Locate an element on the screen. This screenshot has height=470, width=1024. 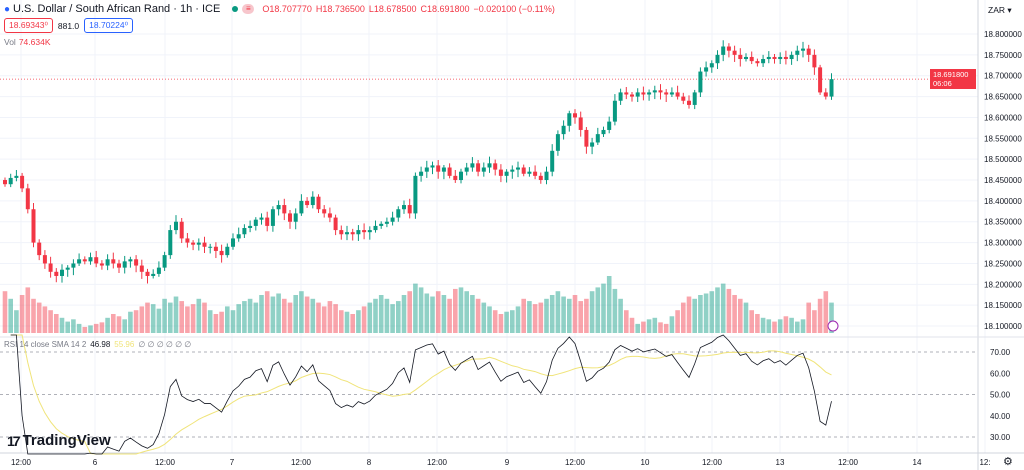
currency-selector: ZAR ▾ is located at coordinates (1000, 10).